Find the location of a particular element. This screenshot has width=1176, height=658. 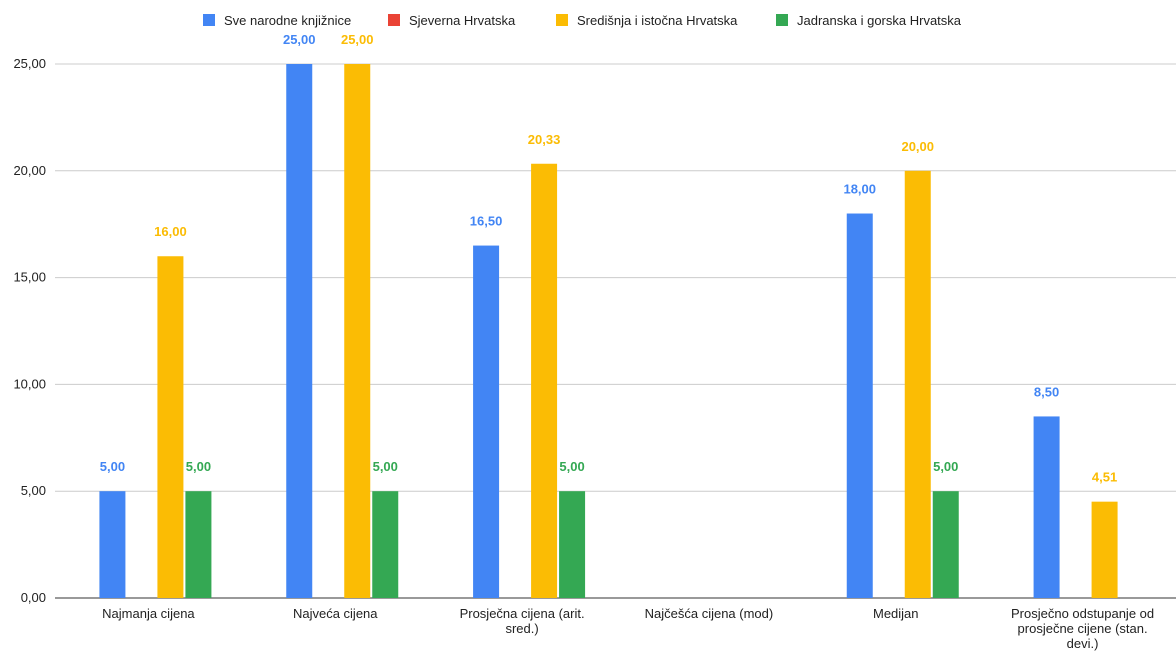

legend-label: Sve narodne knjižnice is located at coordinates (287, 20).